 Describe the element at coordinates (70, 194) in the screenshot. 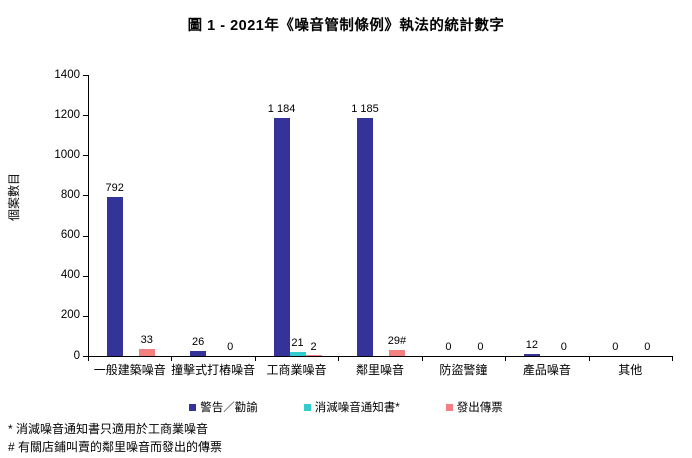

I see `y-tick-label-800: 800` at that location.